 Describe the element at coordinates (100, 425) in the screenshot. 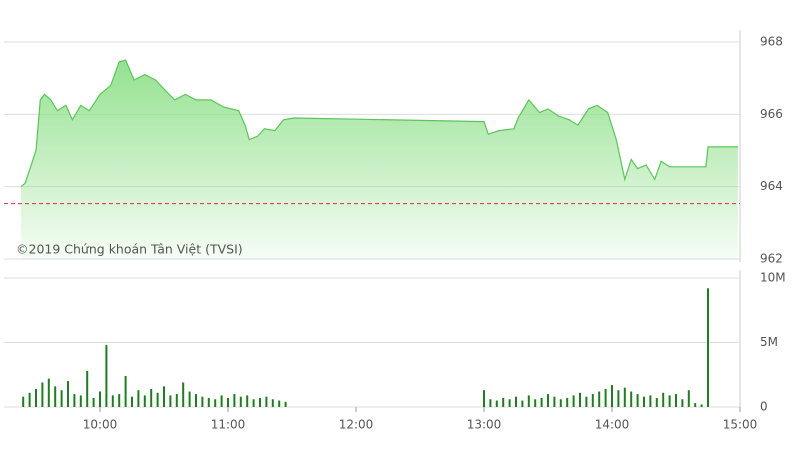

I see `x-tick-label: 10:00` at that location.